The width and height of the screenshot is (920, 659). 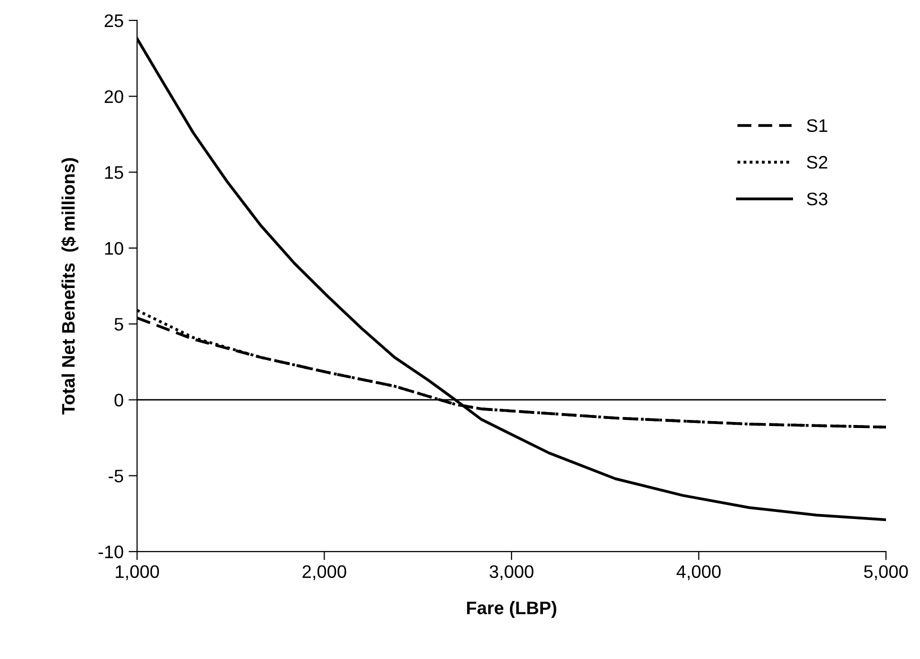 What do you see at coordinates (114, 21) in the screenshot?
I see `y-tick-label: 25` at bounding box center [114, 21].